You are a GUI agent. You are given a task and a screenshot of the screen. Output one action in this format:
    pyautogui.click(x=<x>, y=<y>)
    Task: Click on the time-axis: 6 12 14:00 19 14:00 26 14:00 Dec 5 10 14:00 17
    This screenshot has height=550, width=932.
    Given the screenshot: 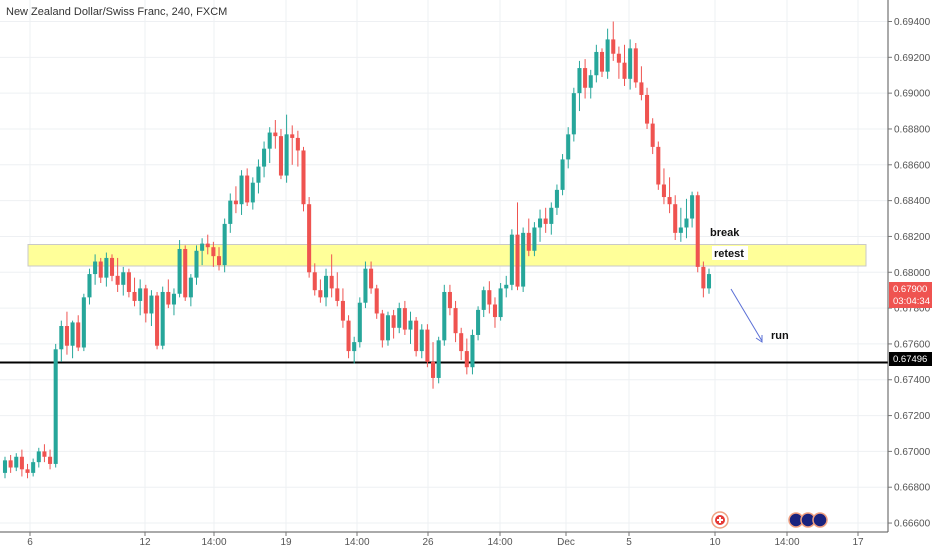 What is the action you would take?
    pyautogui.click(x=445, y=540)
    